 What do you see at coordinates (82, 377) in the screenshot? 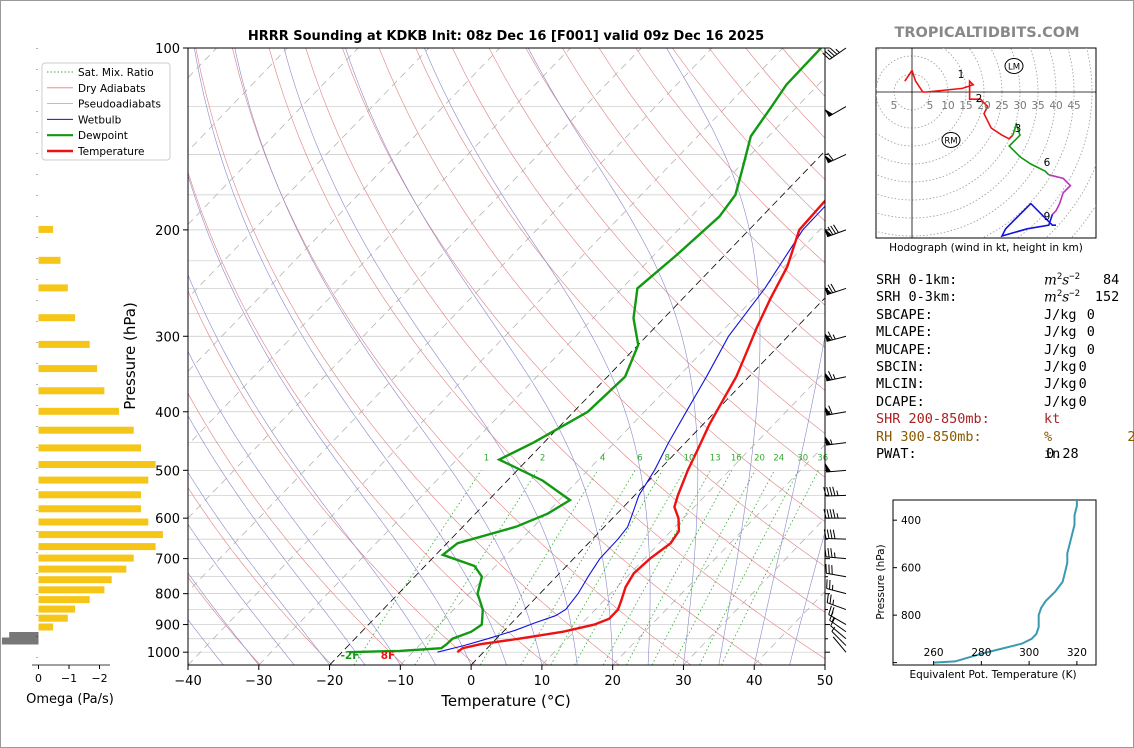
I see `omega-panel: 0 −1 −2 Omega (Pa/s)` at bounding box center [82, 377].